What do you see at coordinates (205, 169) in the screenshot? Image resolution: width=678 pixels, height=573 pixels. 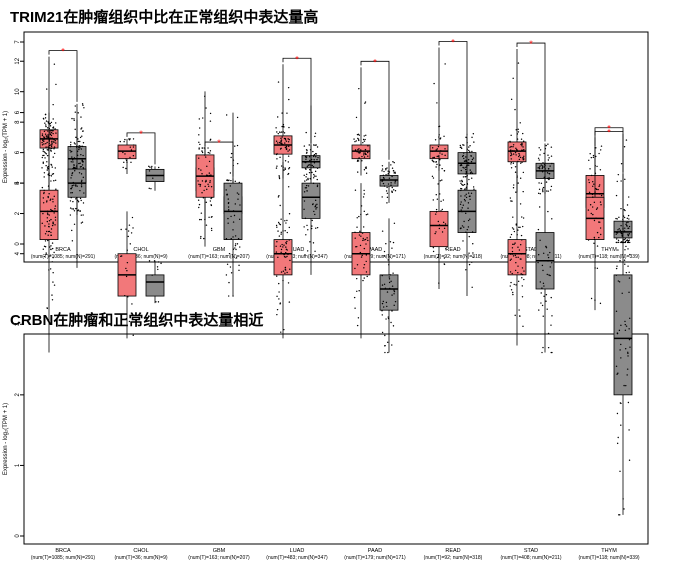 I see `tumor-box-gbm` at bounding box center [205, 169].